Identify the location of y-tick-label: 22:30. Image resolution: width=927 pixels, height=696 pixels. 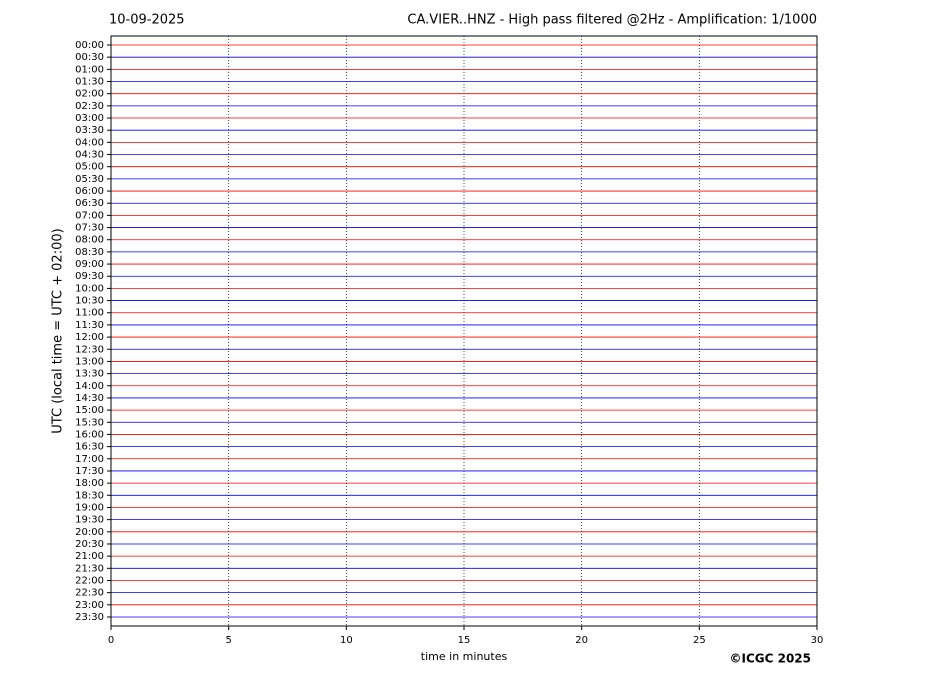
(89, 593).